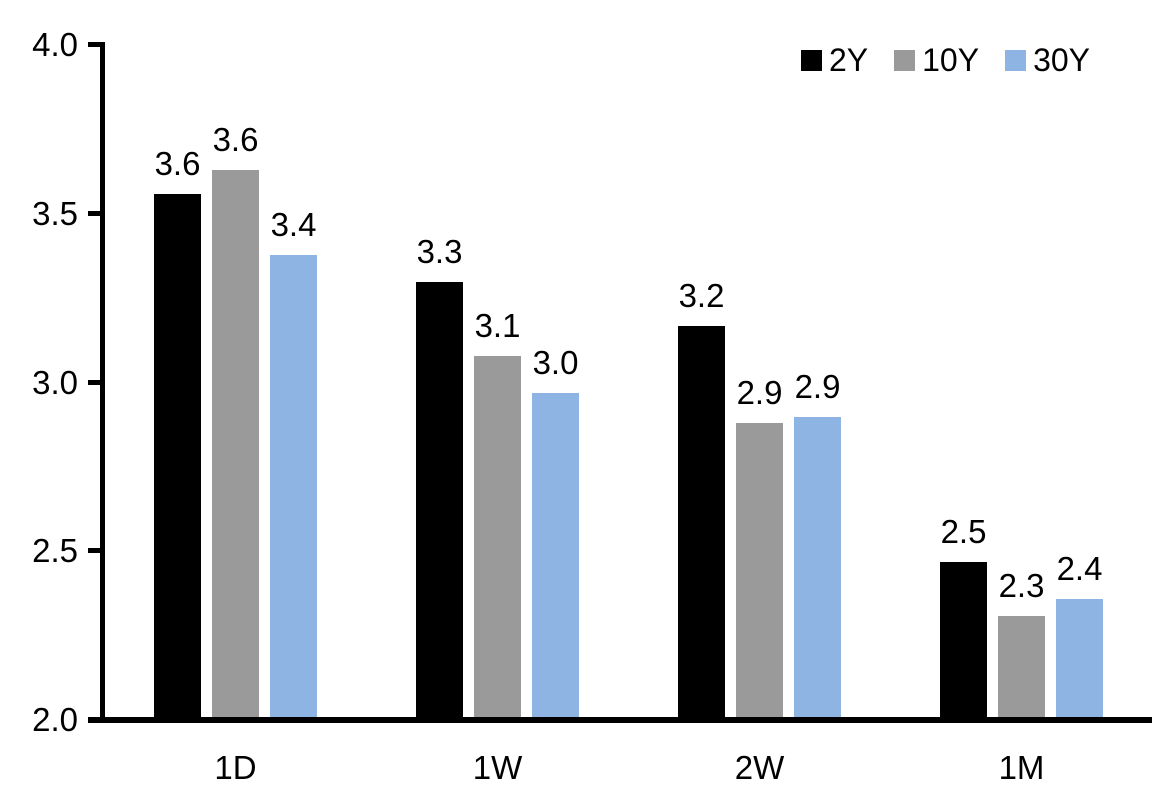 The image size is (1152, 795). Describe the element at coordinates (235, 767) in the screenshot. I see `x-axis-category-label: 1D` at that location.